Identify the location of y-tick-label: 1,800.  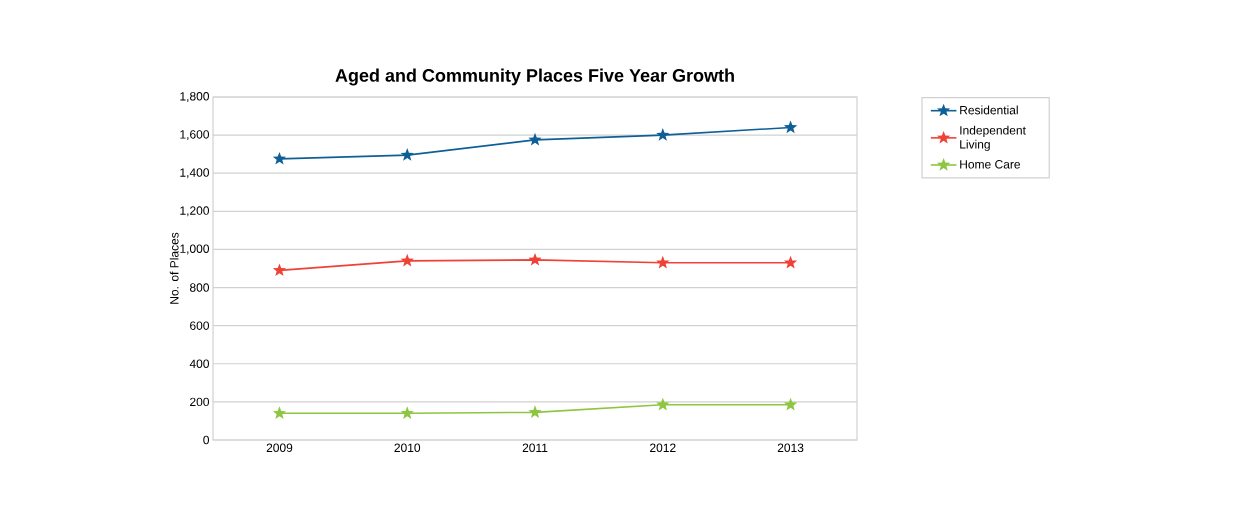
(195, 97).